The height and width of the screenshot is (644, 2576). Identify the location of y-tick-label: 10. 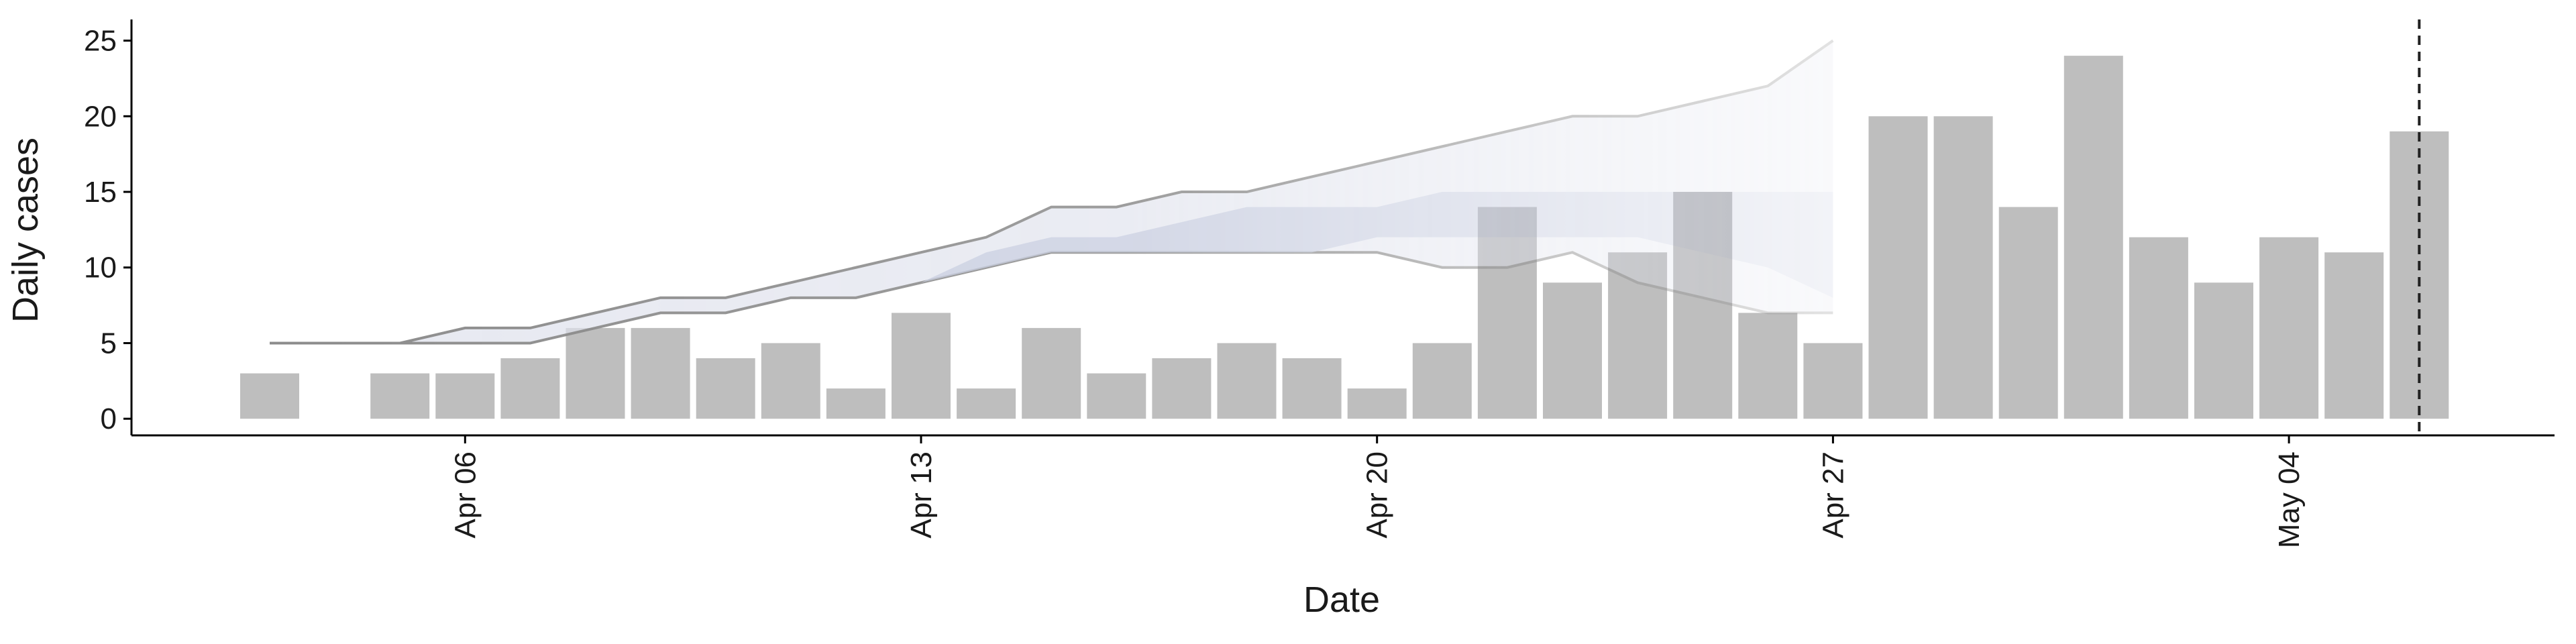
(100, 268).